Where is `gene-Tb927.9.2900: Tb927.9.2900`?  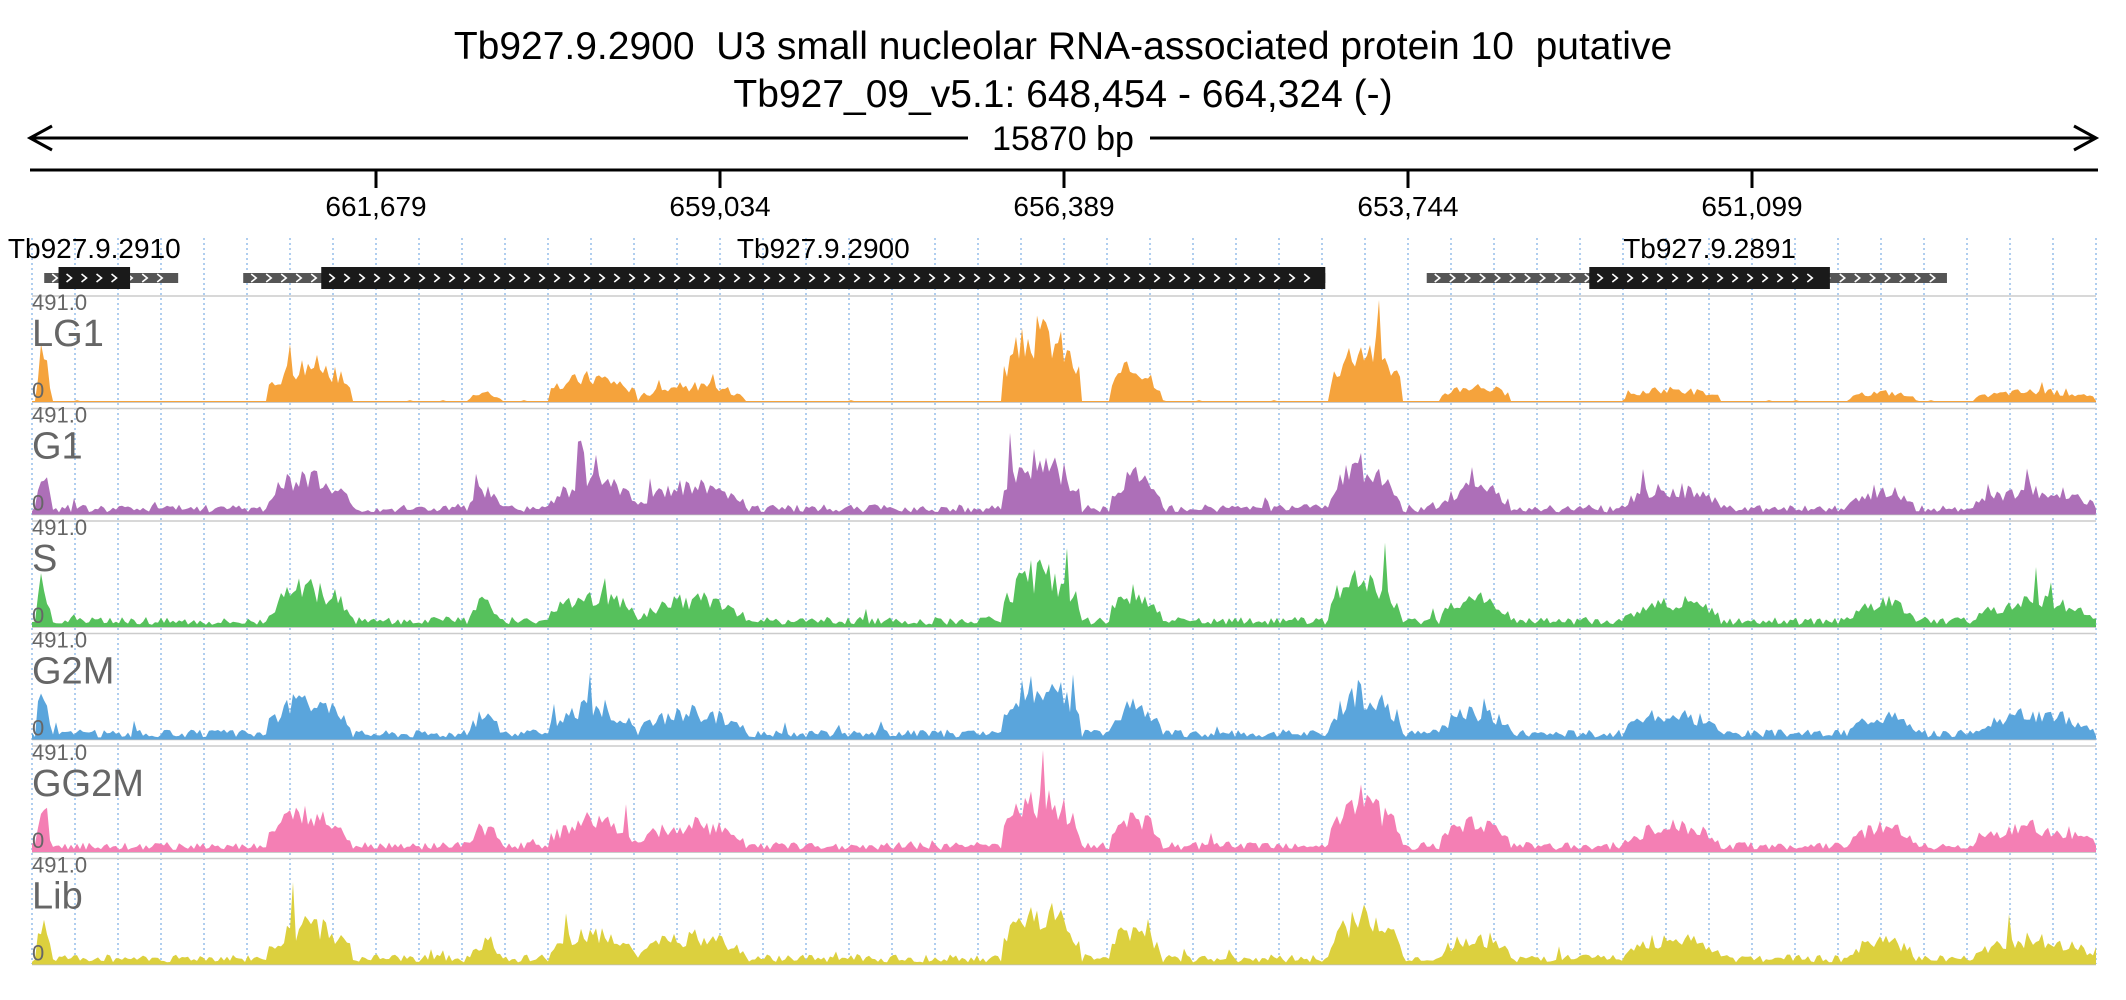 gene-Tb927.9.2900: Tb927.9.2900 is located at coordinates (784, 261).